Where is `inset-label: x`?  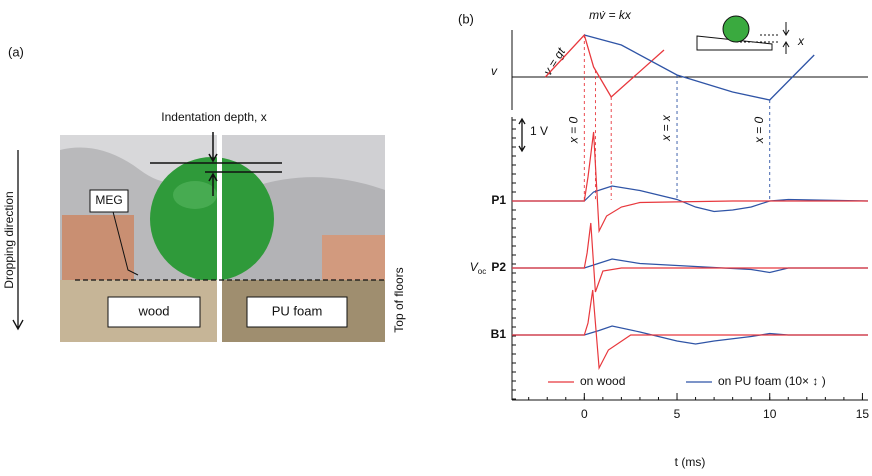
inset-label: x is located at coordinates (801, 41).